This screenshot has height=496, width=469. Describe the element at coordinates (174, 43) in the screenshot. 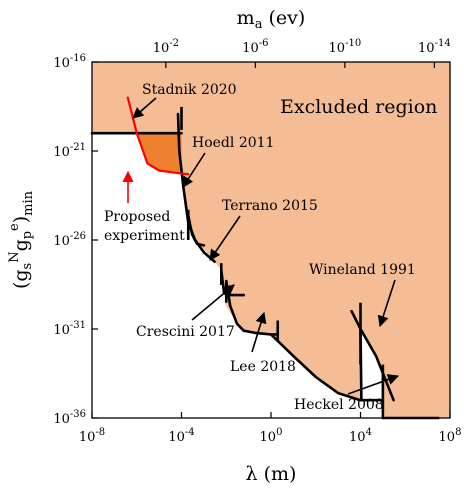

I see `top-tick-label-0-exp: -2` at that location.